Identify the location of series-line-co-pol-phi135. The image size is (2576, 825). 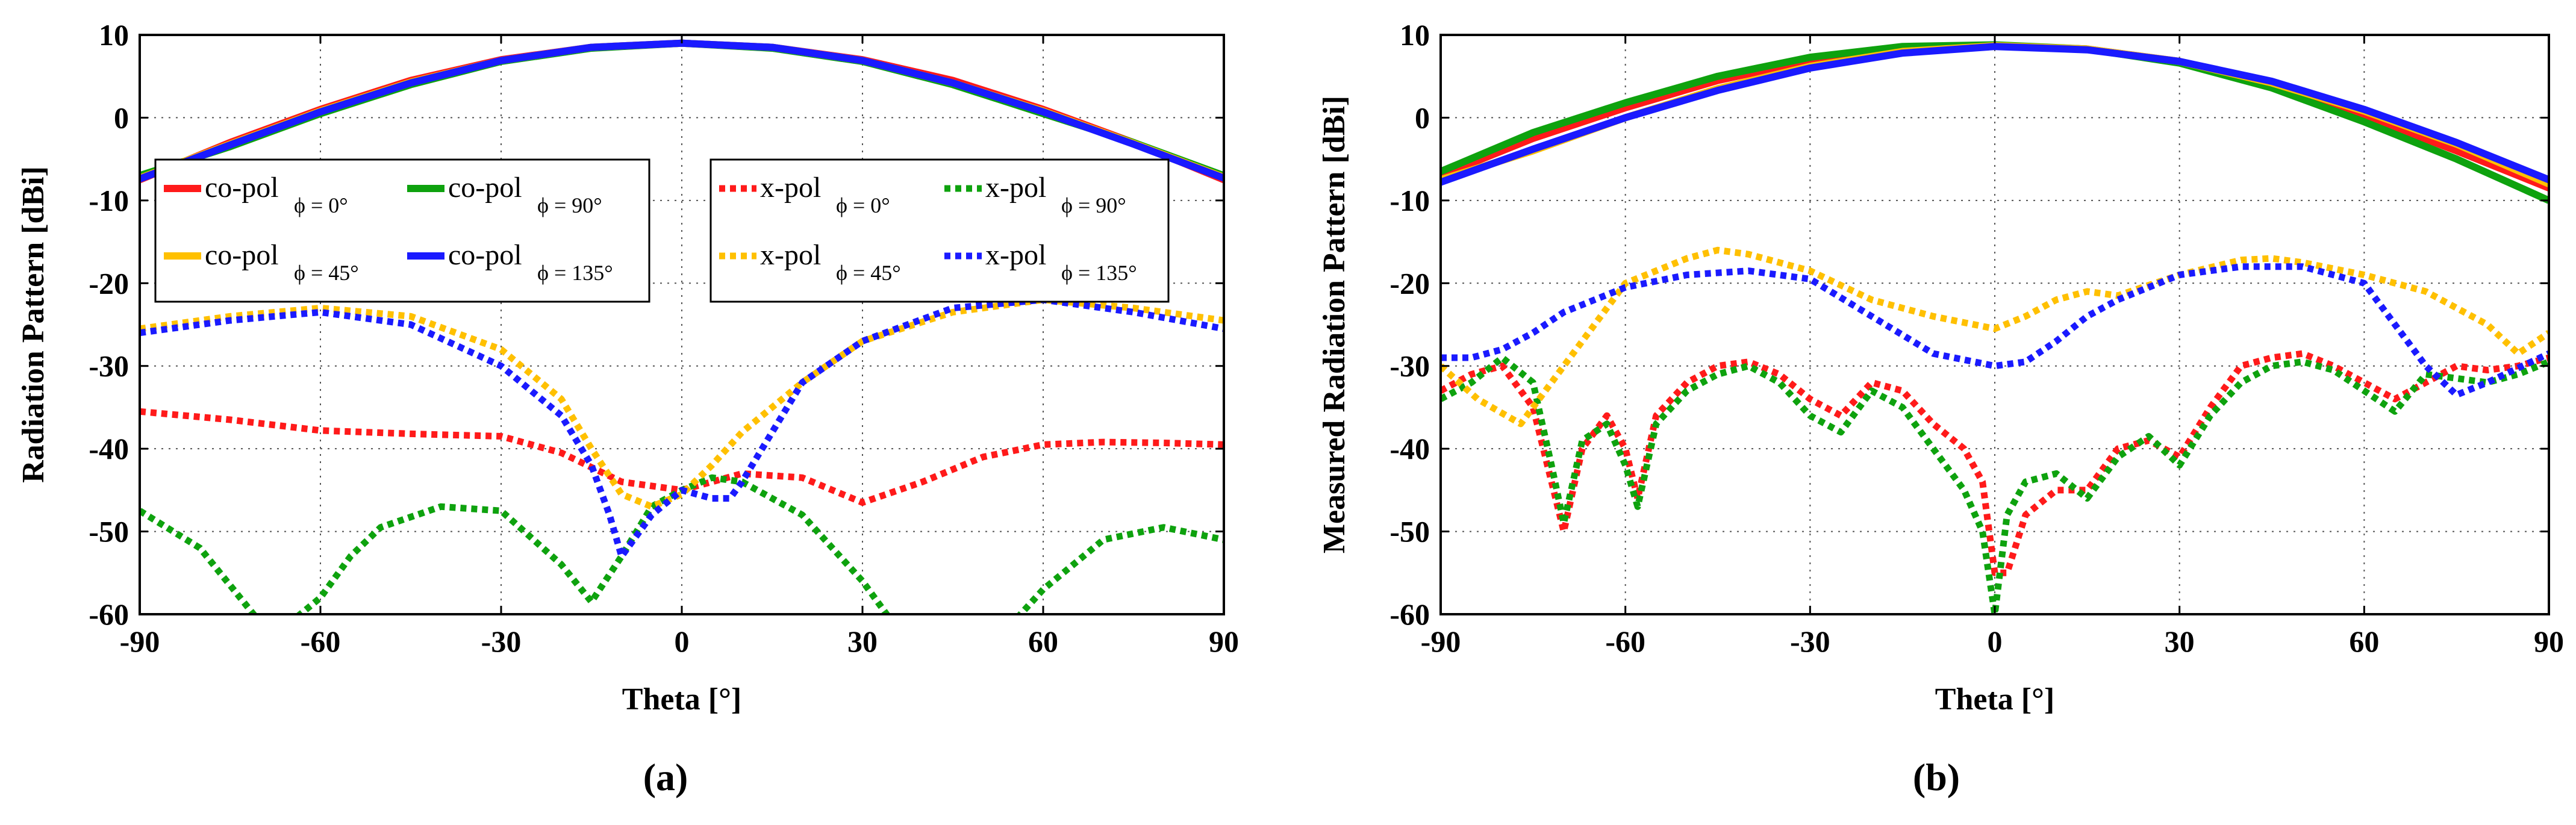
(1995, 114).